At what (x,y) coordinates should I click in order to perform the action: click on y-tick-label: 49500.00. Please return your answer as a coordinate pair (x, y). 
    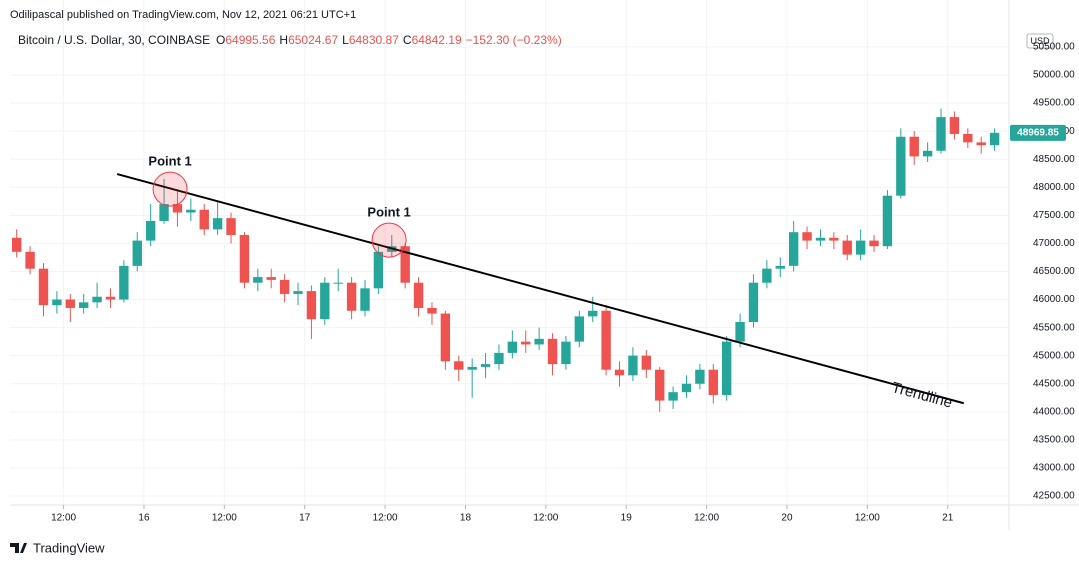
    Looking at the image, I should click on (1054, 103).